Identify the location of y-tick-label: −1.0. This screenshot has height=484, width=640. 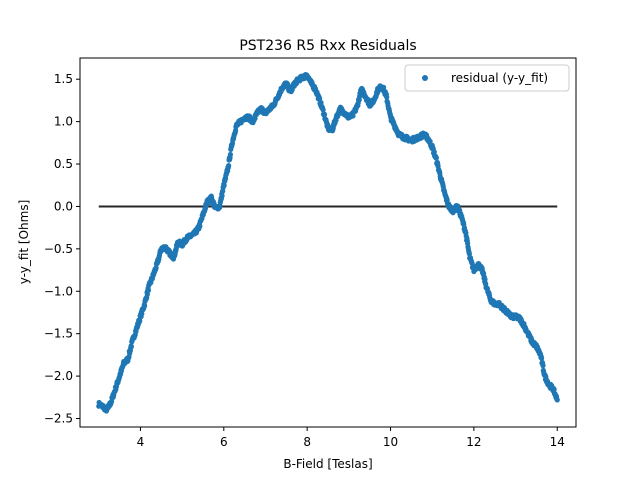
(58, 291).